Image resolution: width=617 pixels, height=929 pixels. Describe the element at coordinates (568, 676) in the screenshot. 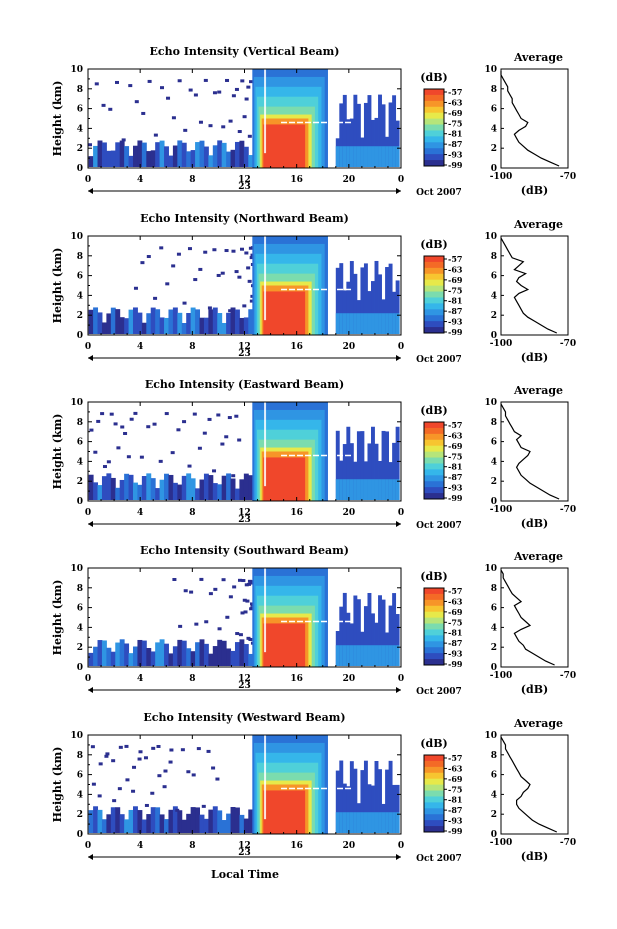

I see `profile-x-tick-label: -70` at that location.